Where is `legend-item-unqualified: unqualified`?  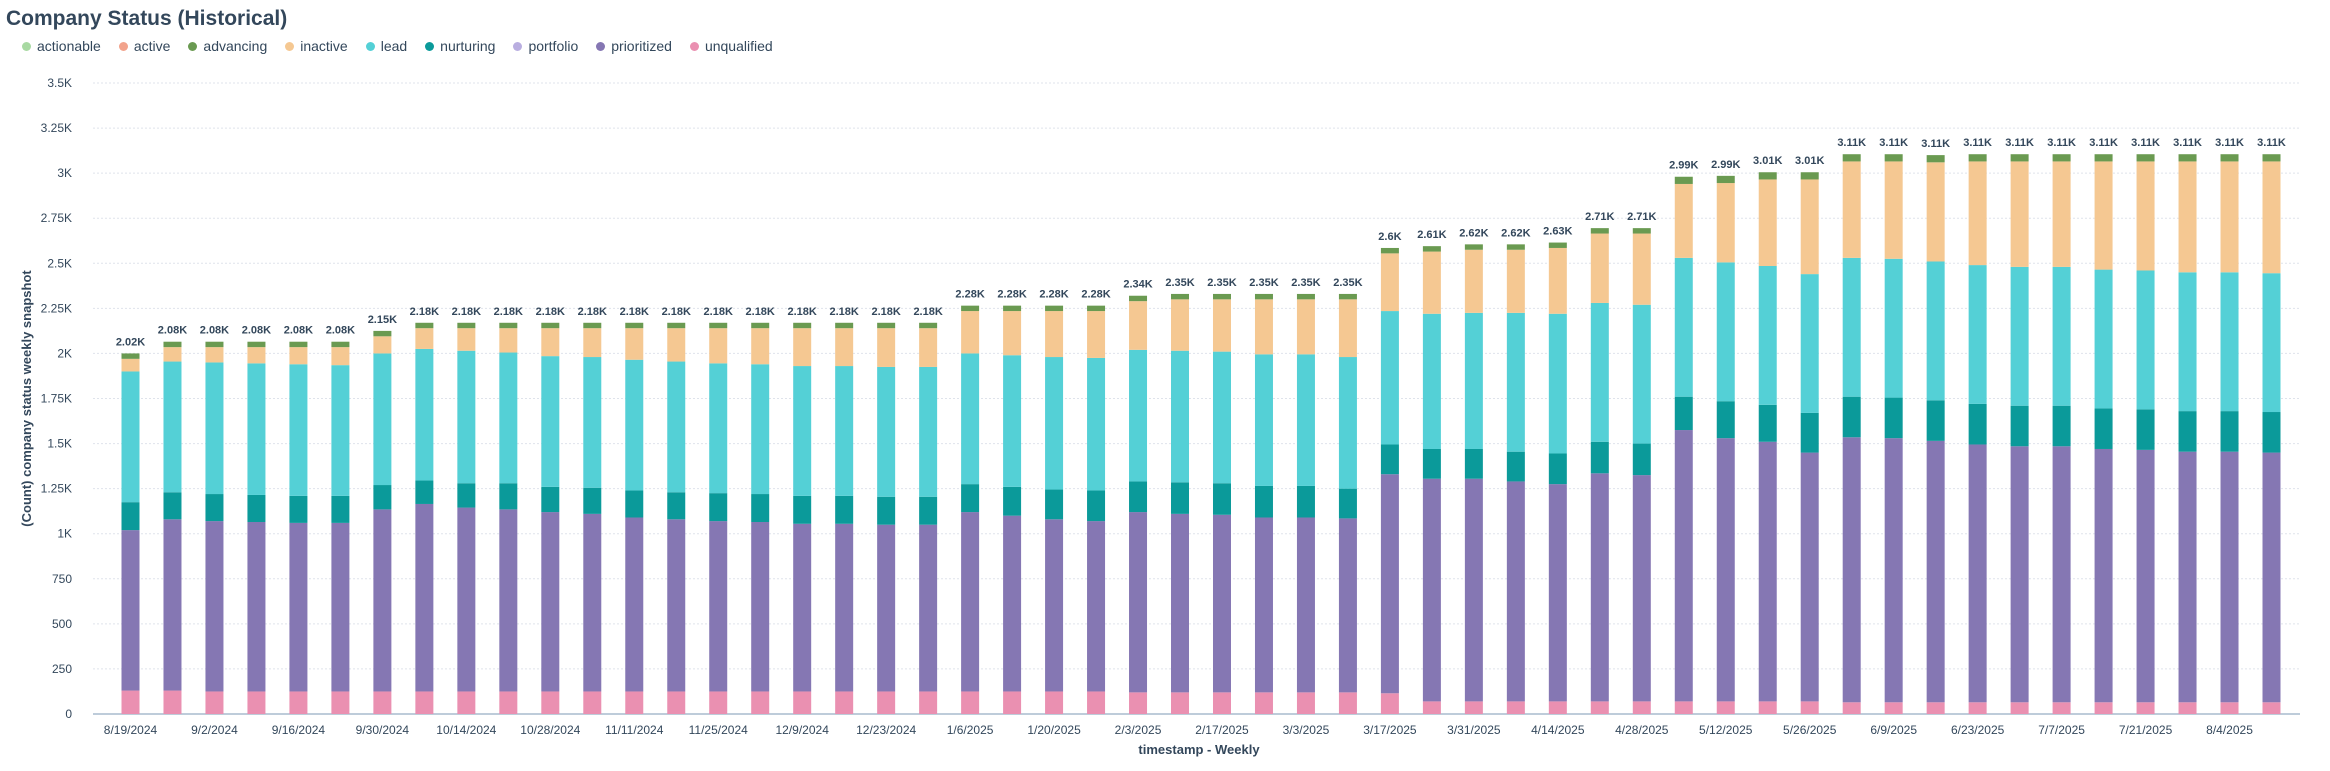
legend-item-unqualified: unqualified is located at coordinates (731, 46).